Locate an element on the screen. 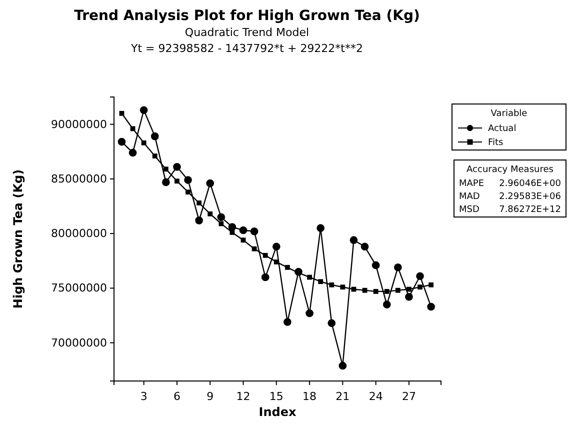 This screenshot has width=579, height=438. text: 7.86272E+12 is located at coordinates (530, 210).